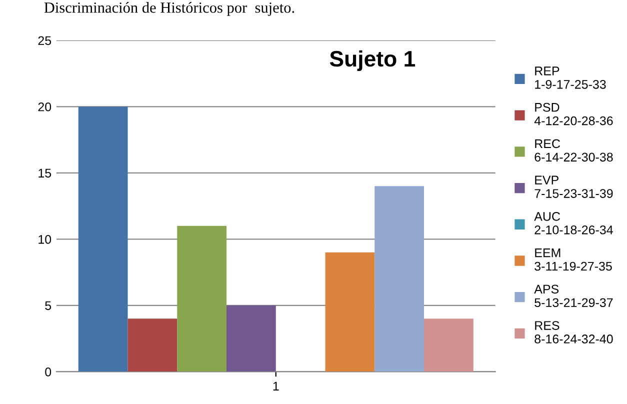  I want to click on legend-label: EEM 3-11-19-27-35, so click(573, 259).